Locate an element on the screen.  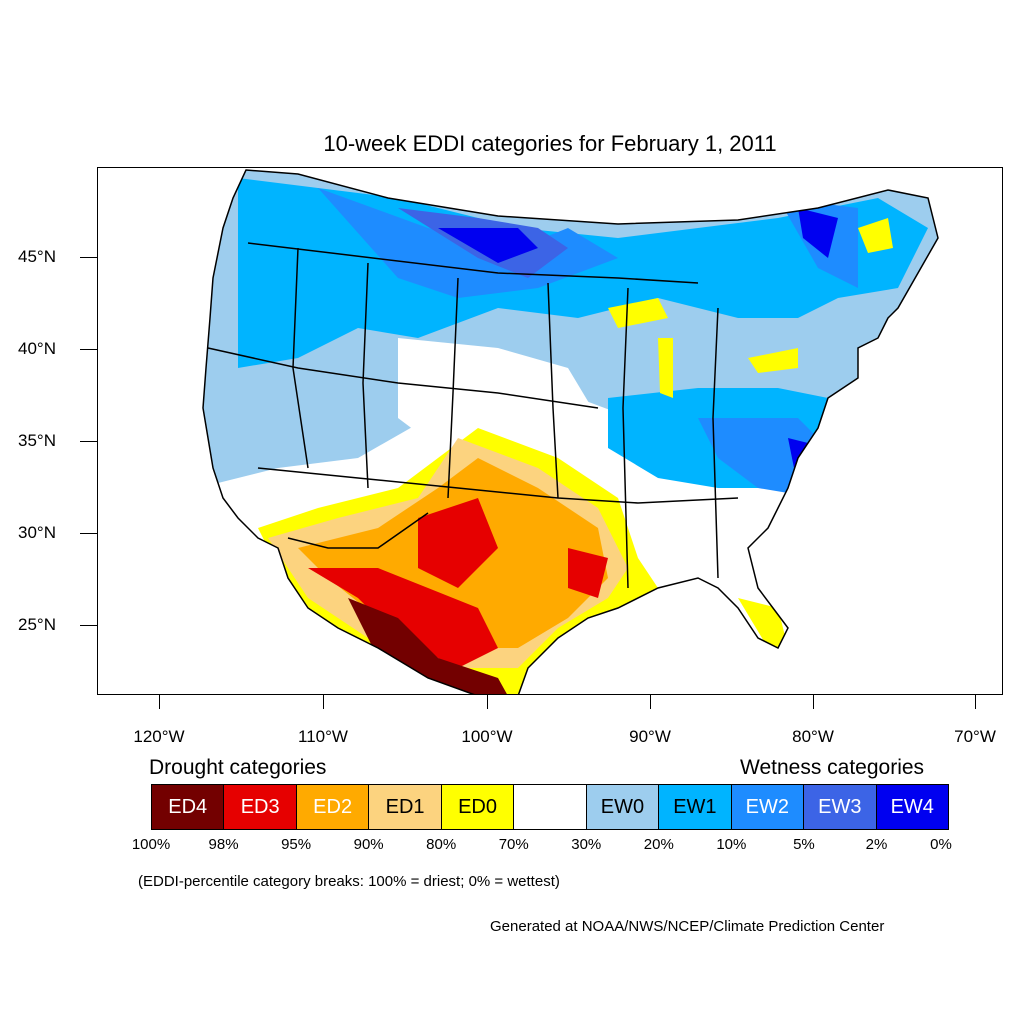
percentile-label: 20% is located at coordinates (658, 844).